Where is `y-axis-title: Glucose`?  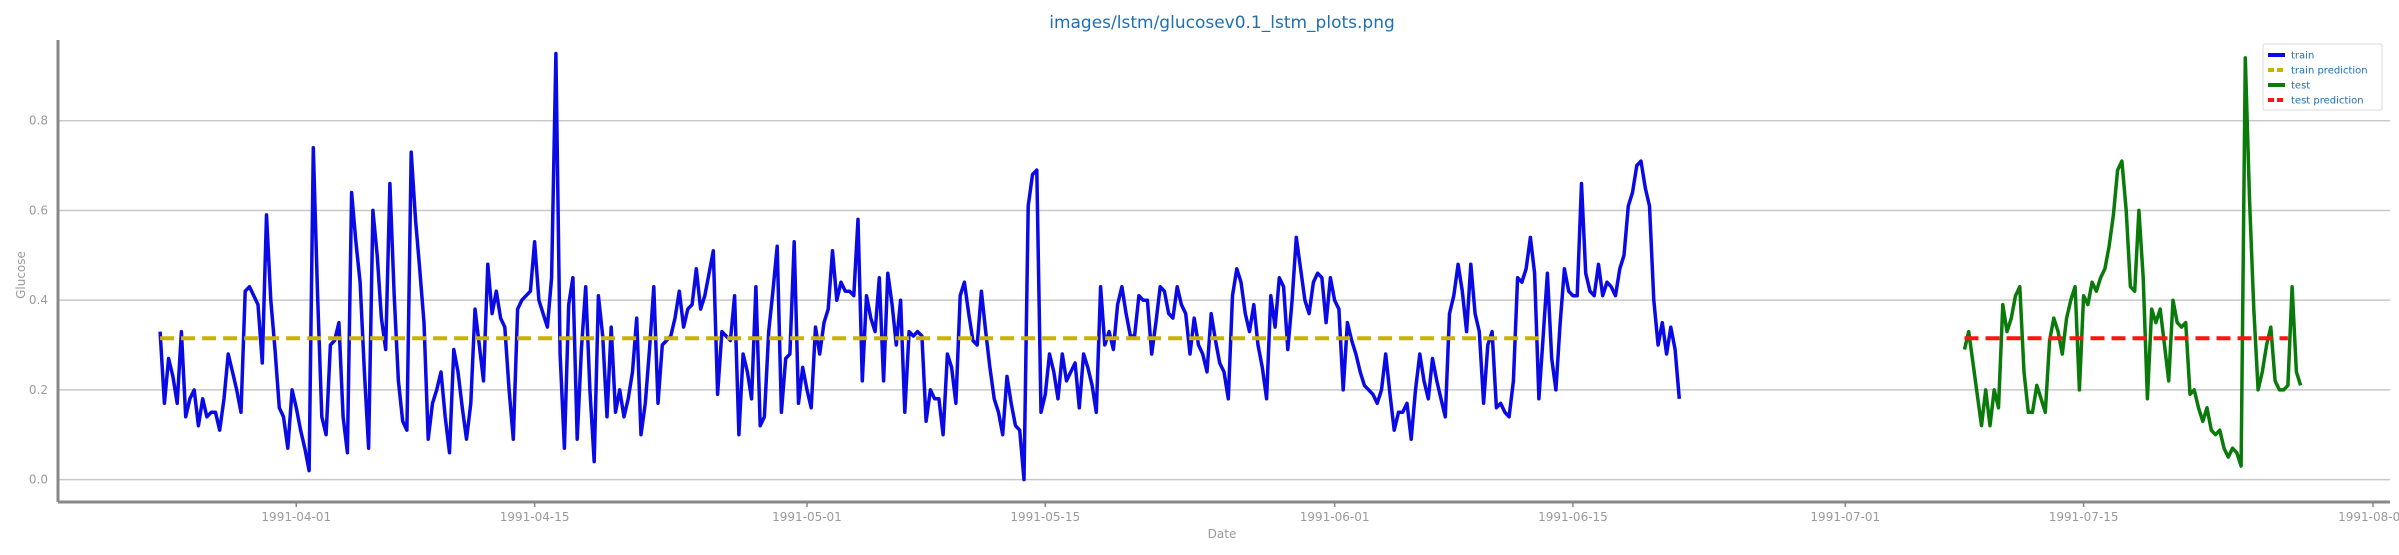
y-axis-title: Glucose is located at coordinates (21, 275).